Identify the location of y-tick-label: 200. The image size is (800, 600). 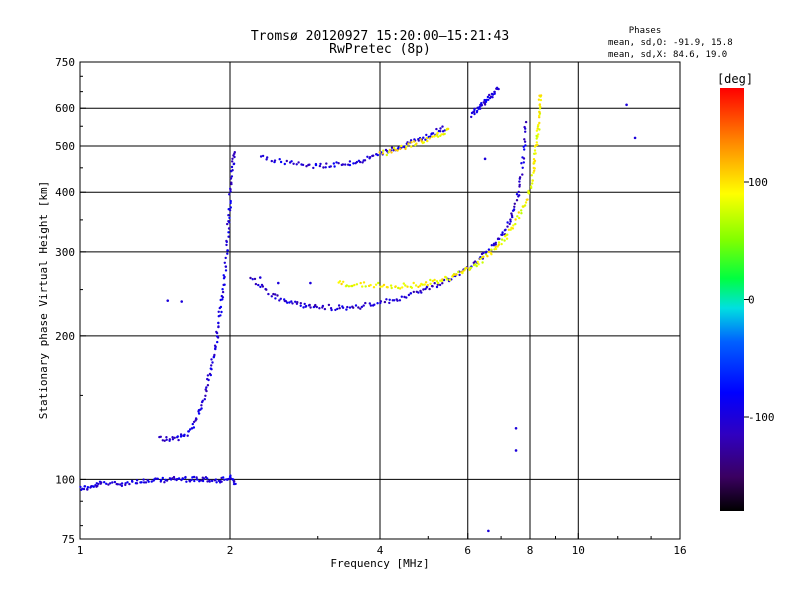
(65, 336).